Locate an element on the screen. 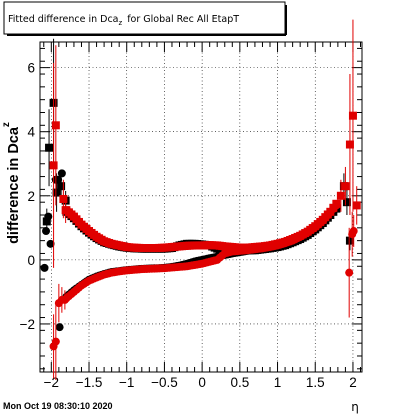  x-tick-label: 0 is located at coordinates (202, 382).